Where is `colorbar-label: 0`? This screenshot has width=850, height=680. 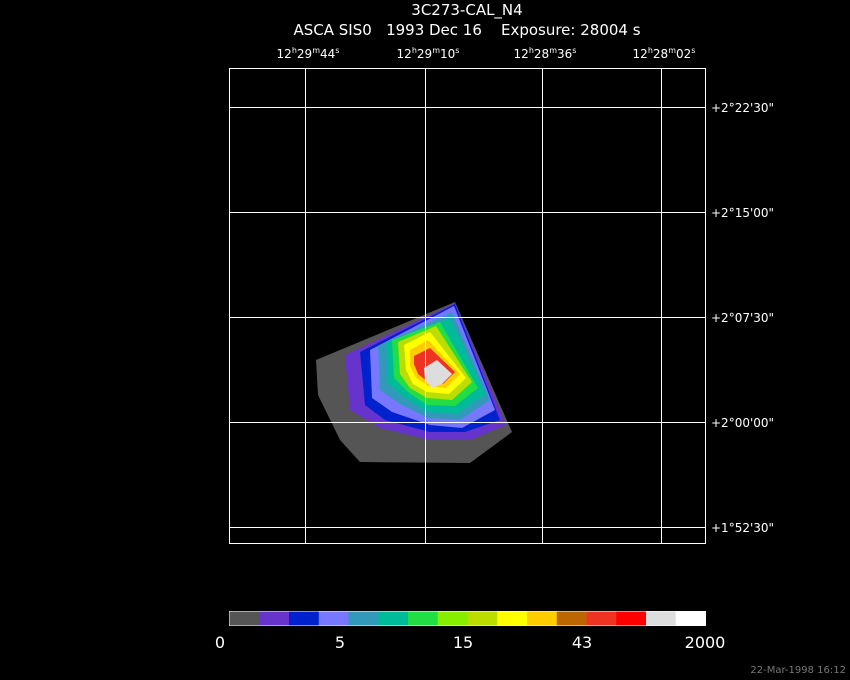 colorbar-label: 0 is located at coordinates (220, 642).